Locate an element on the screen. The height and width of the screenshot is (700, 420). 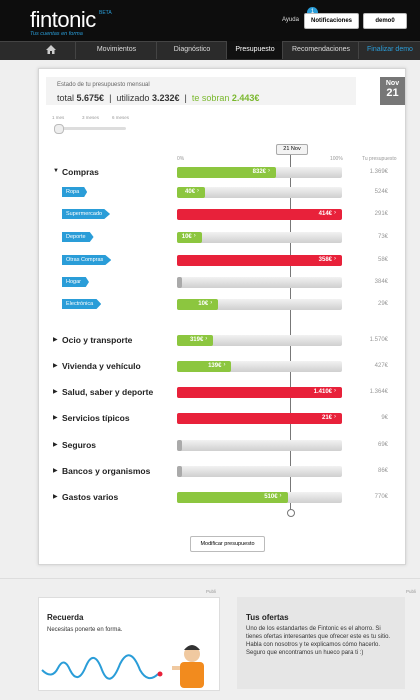
home-icon is located at coordinates (51, 49).